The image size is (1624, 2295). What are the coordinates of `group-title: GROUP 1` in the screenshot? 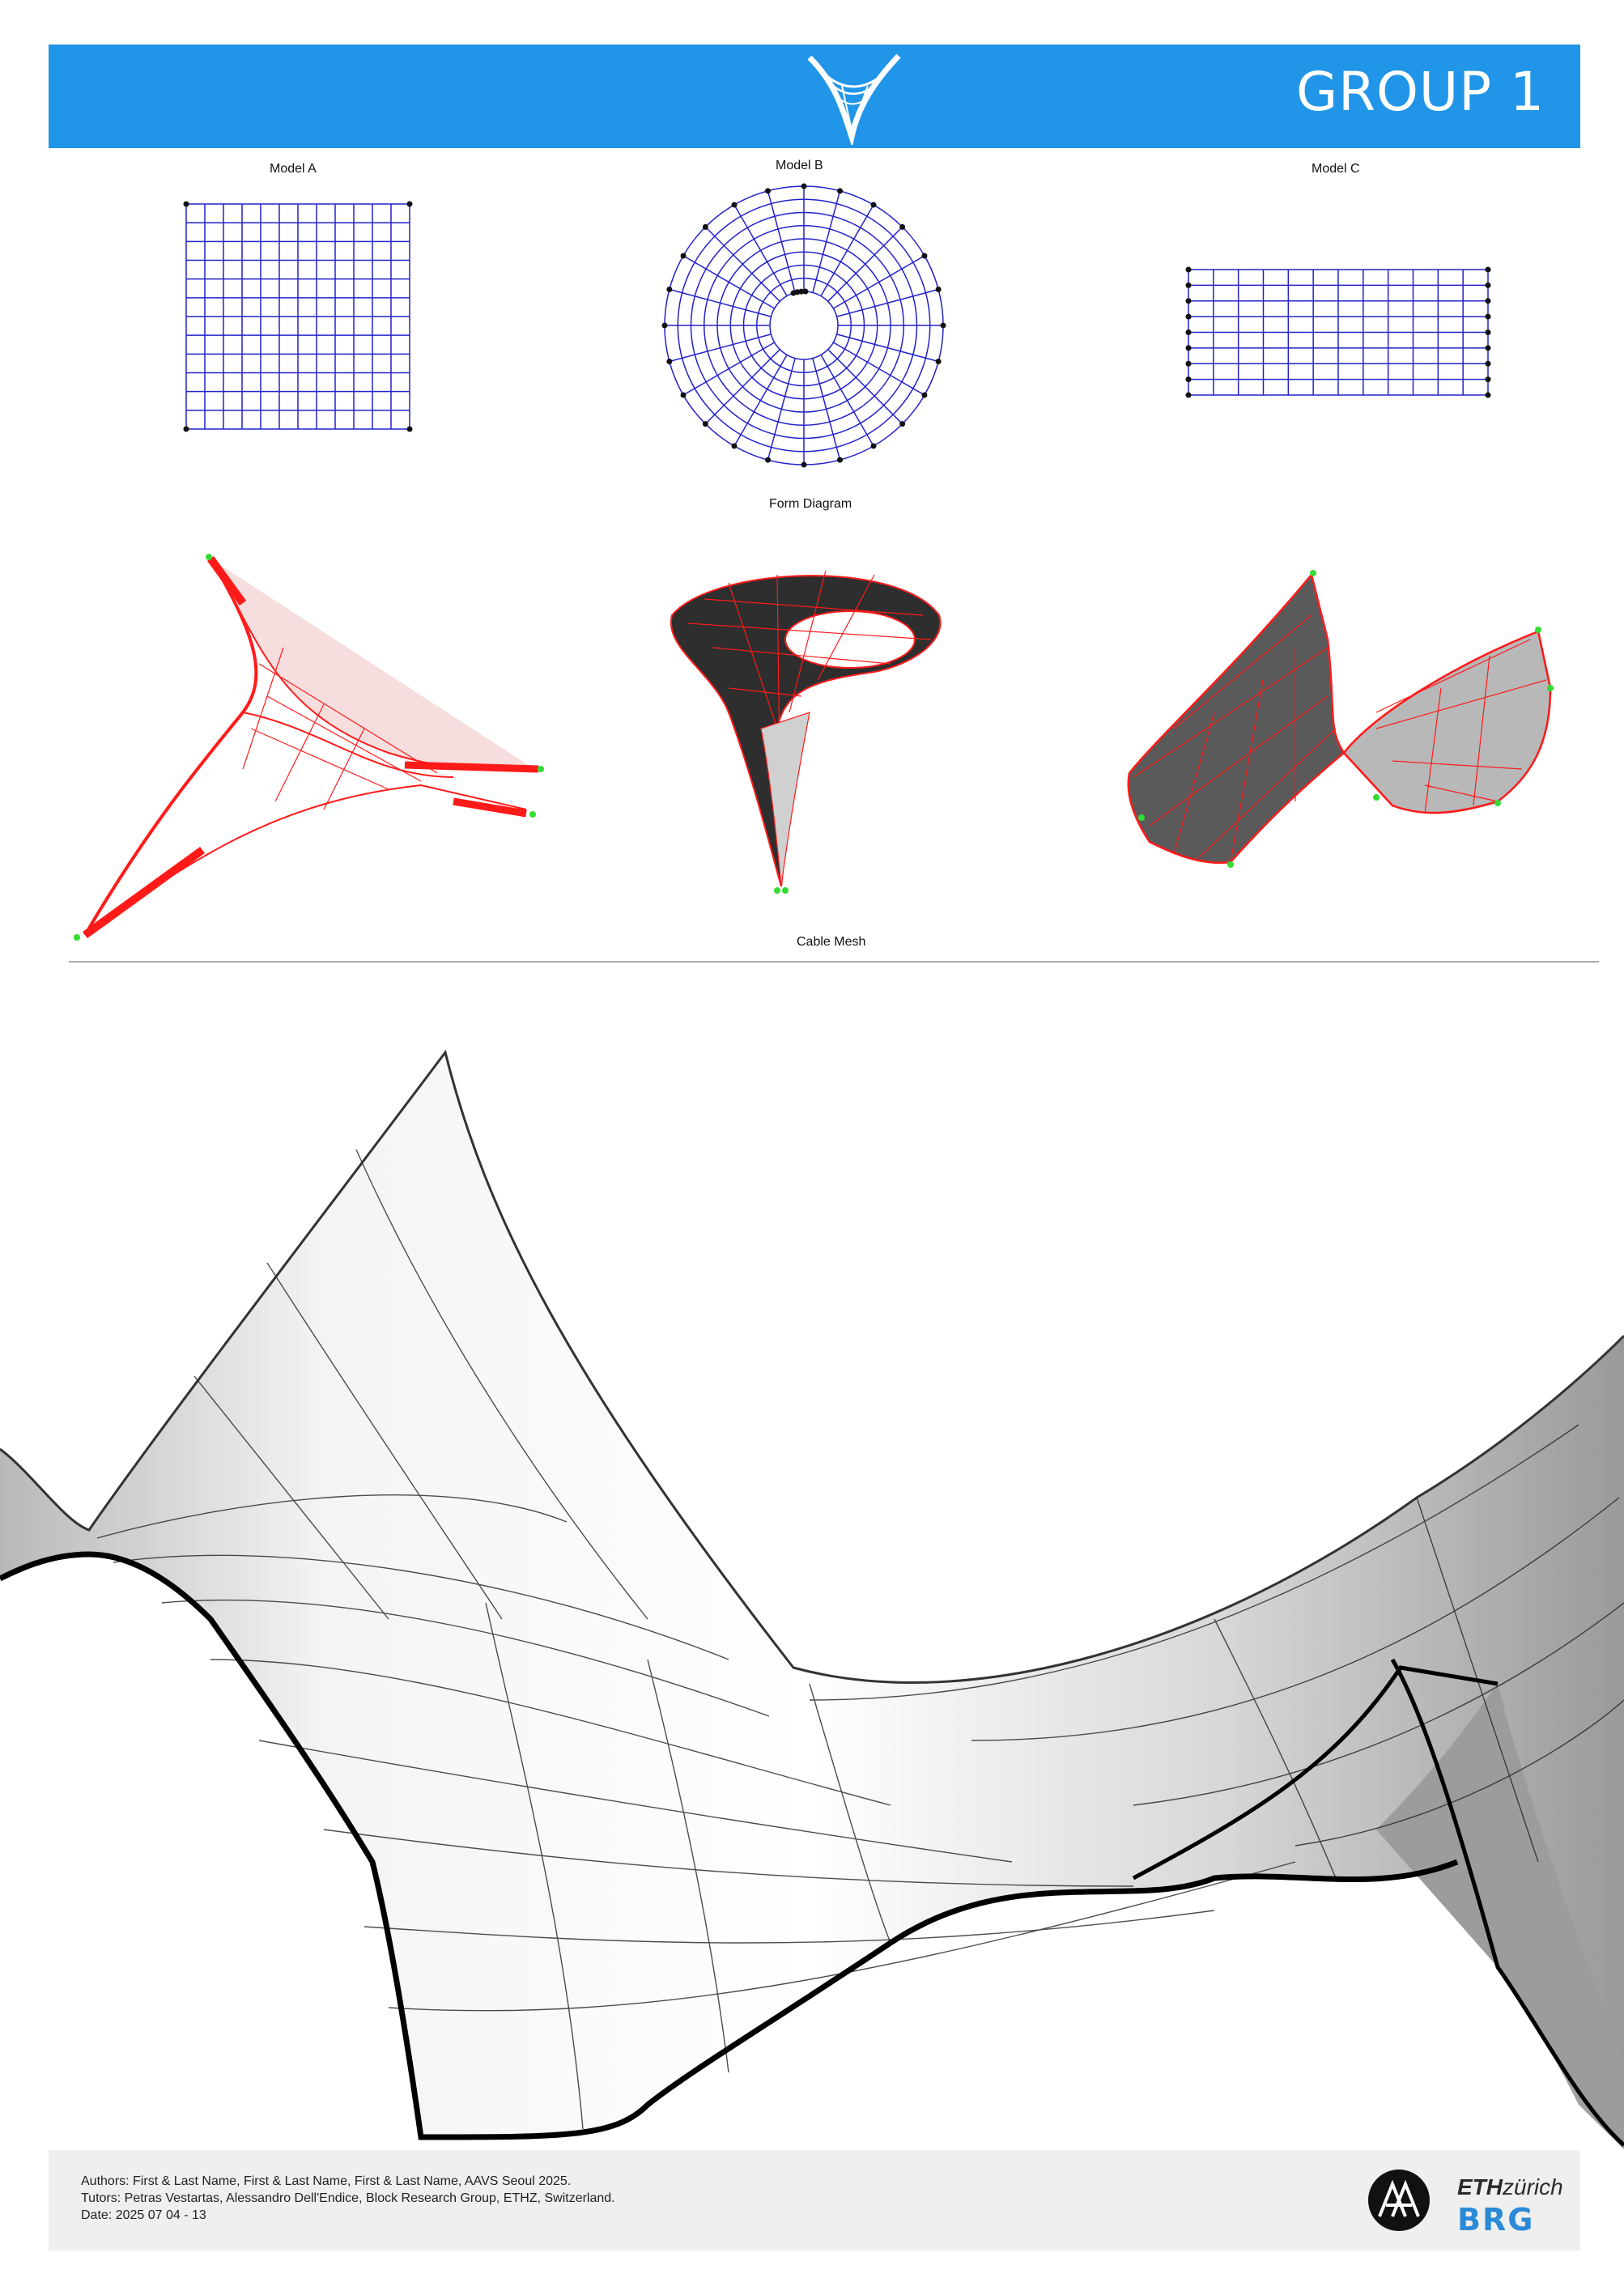 It's located at (1420, 92).